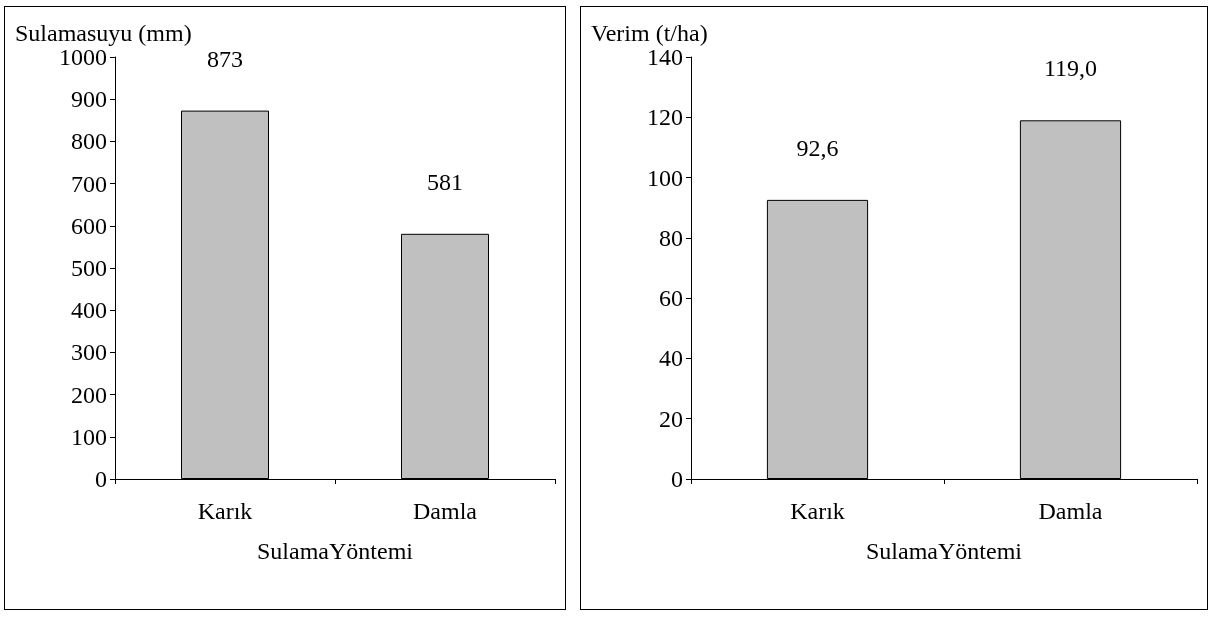  Describe the element at coordinates (89, 352) in the screenshot. I see `y-tick-label: 300` at that location.